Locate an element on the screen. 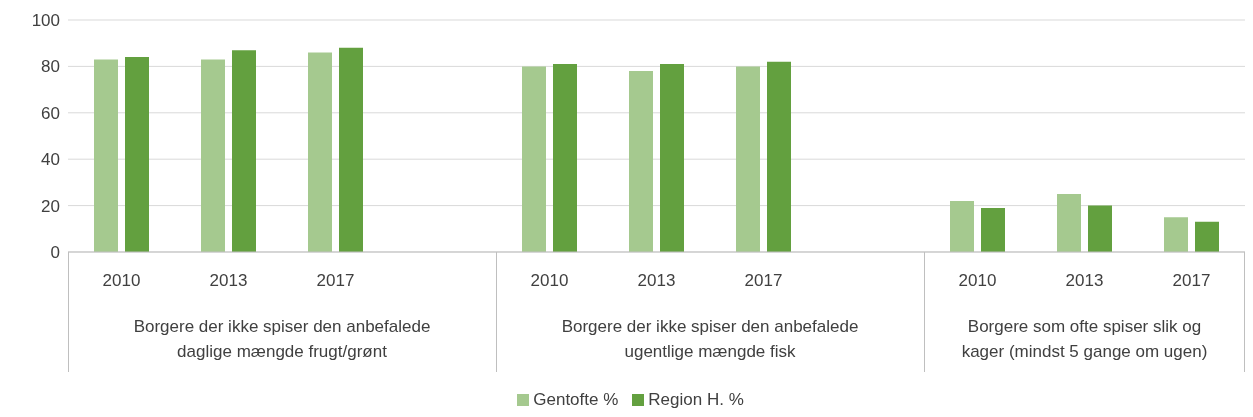  text: Borgere der ikke spiser den anbefalede ugentlige mængde fisk is located at coordinates (710, 339).